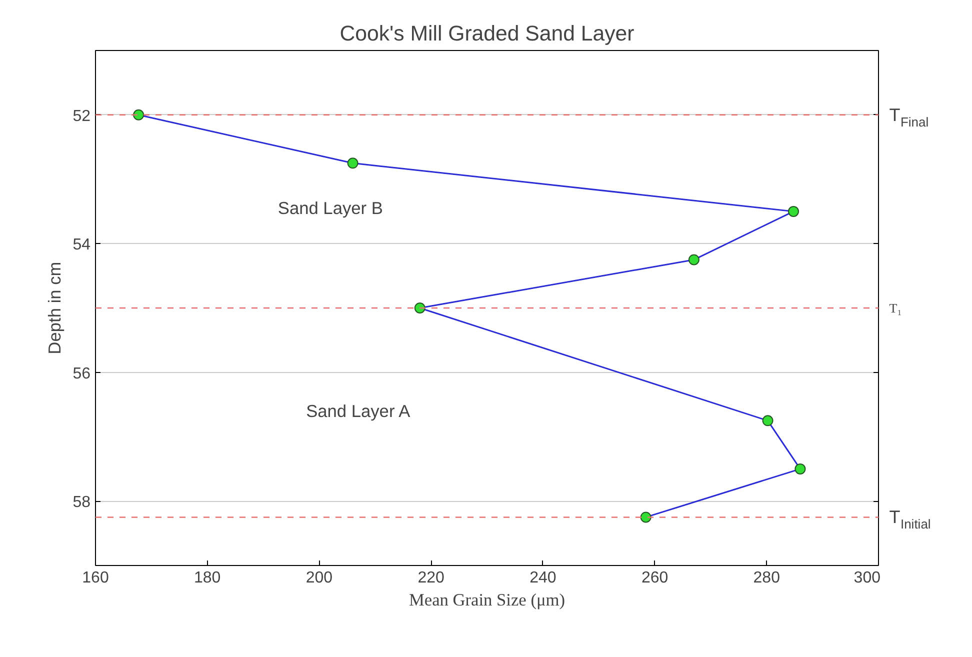  I want to click on y-tick-label: 58, so click(81, 503).